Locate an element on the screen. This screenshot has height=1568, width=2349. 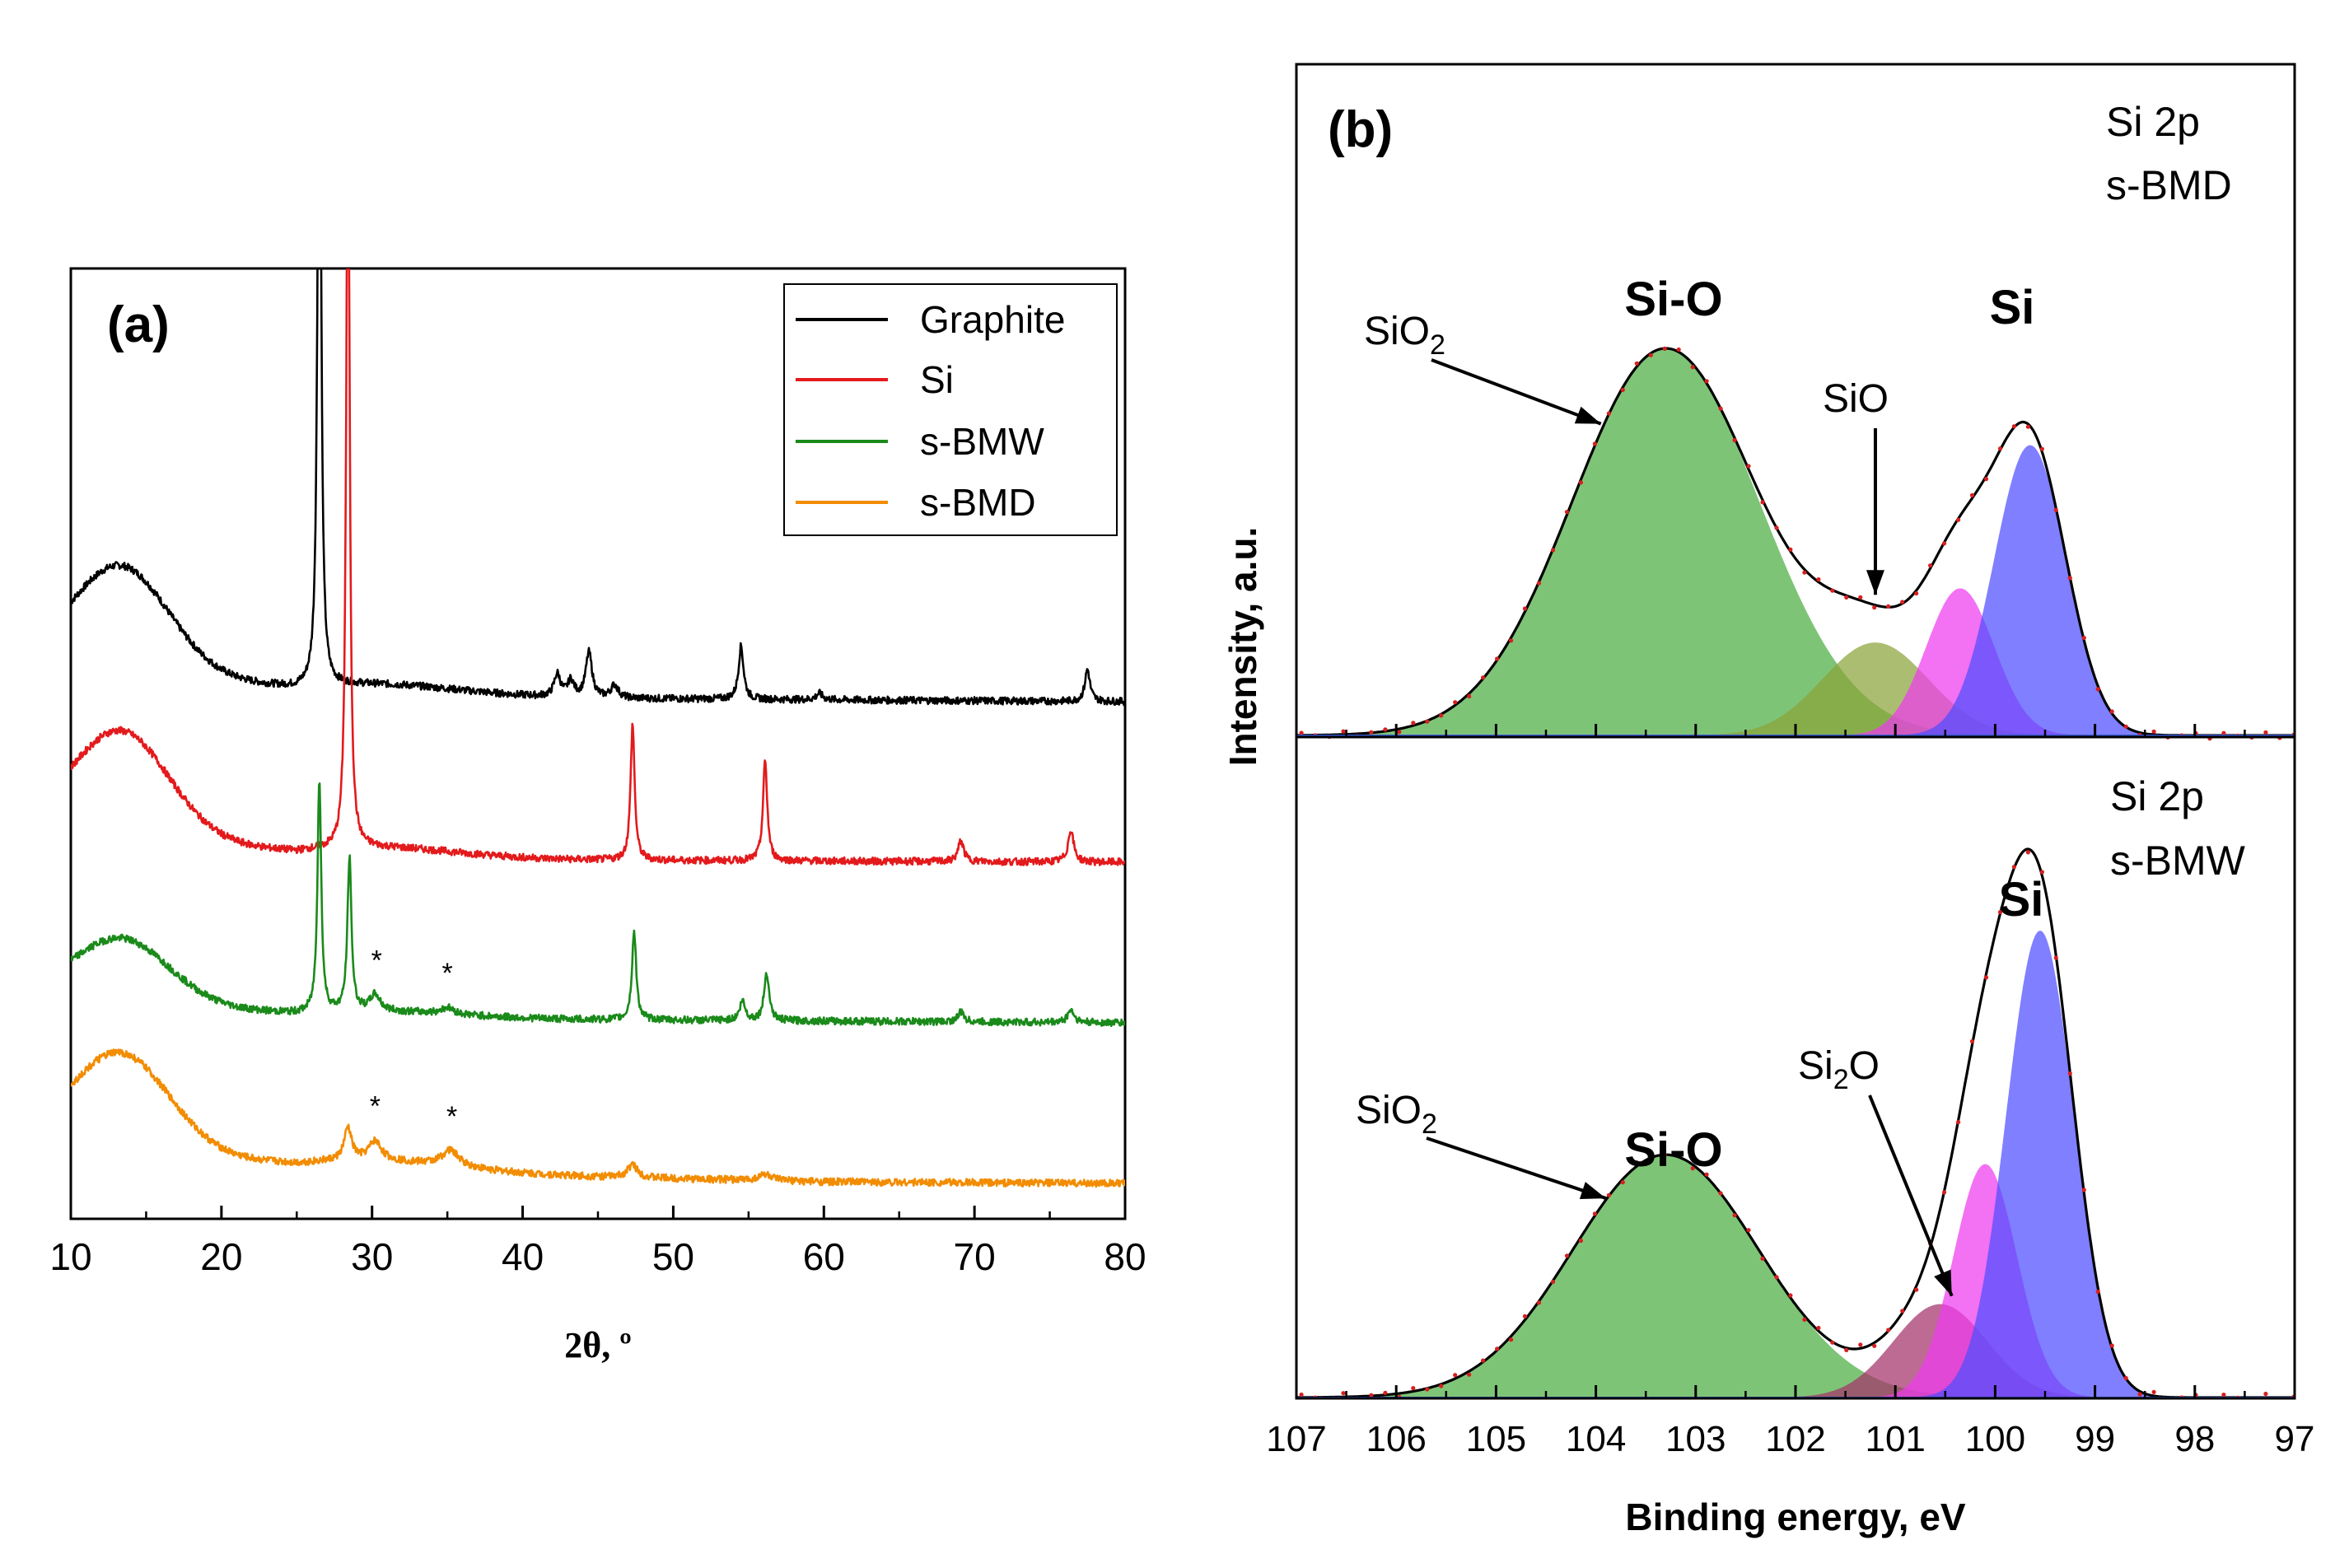
top-annotation-sio: SiO is located at coordinates (1856, 486).